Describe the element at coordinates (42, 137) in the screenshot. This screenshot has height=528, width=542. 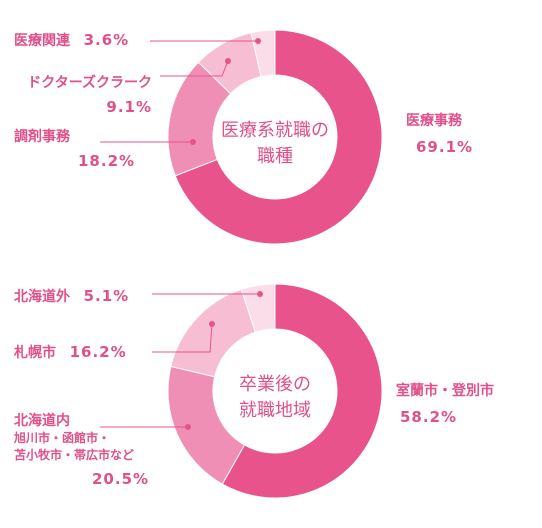
I see `category-name: 調剤事務` at that location.